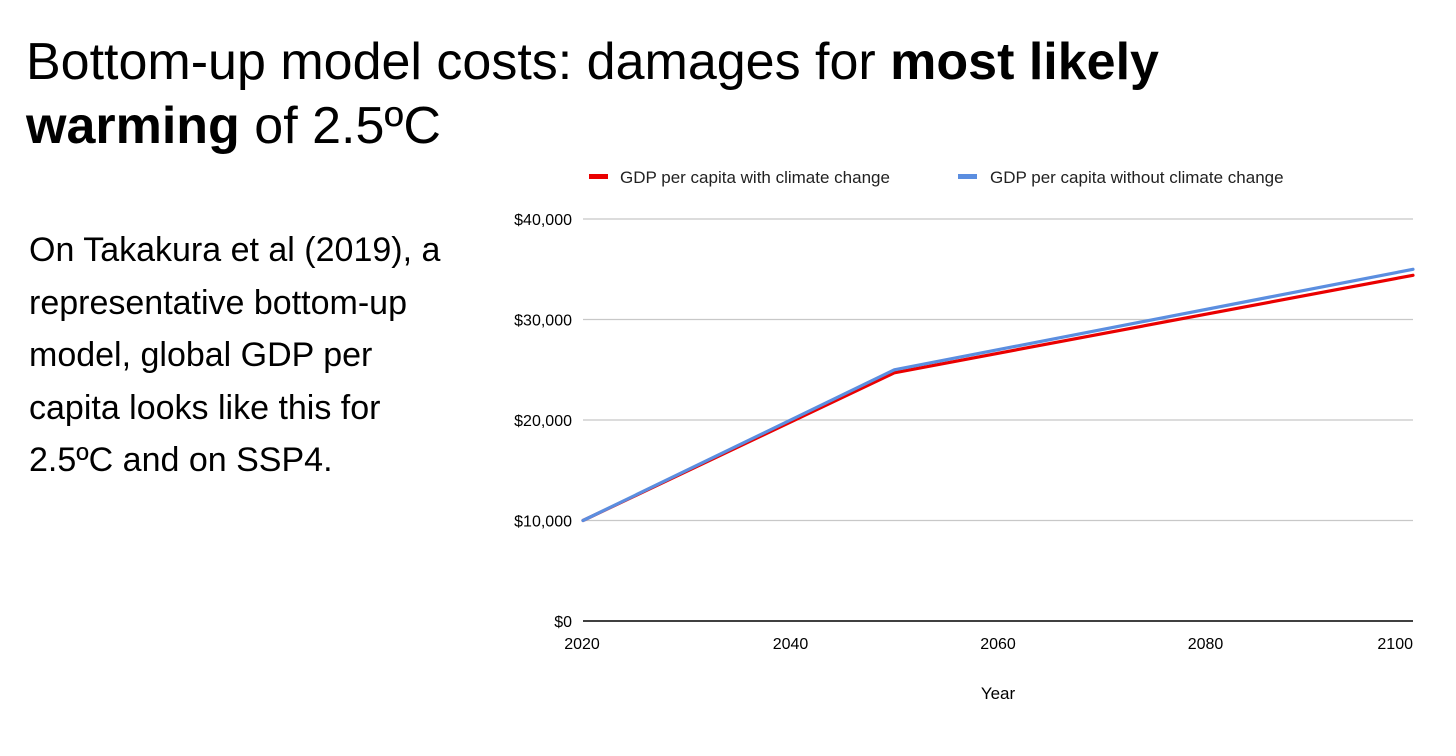 The height and width of the screenshot is (756, 1456). I want to click on title-bold-1: most likely, so click(1024, 62).